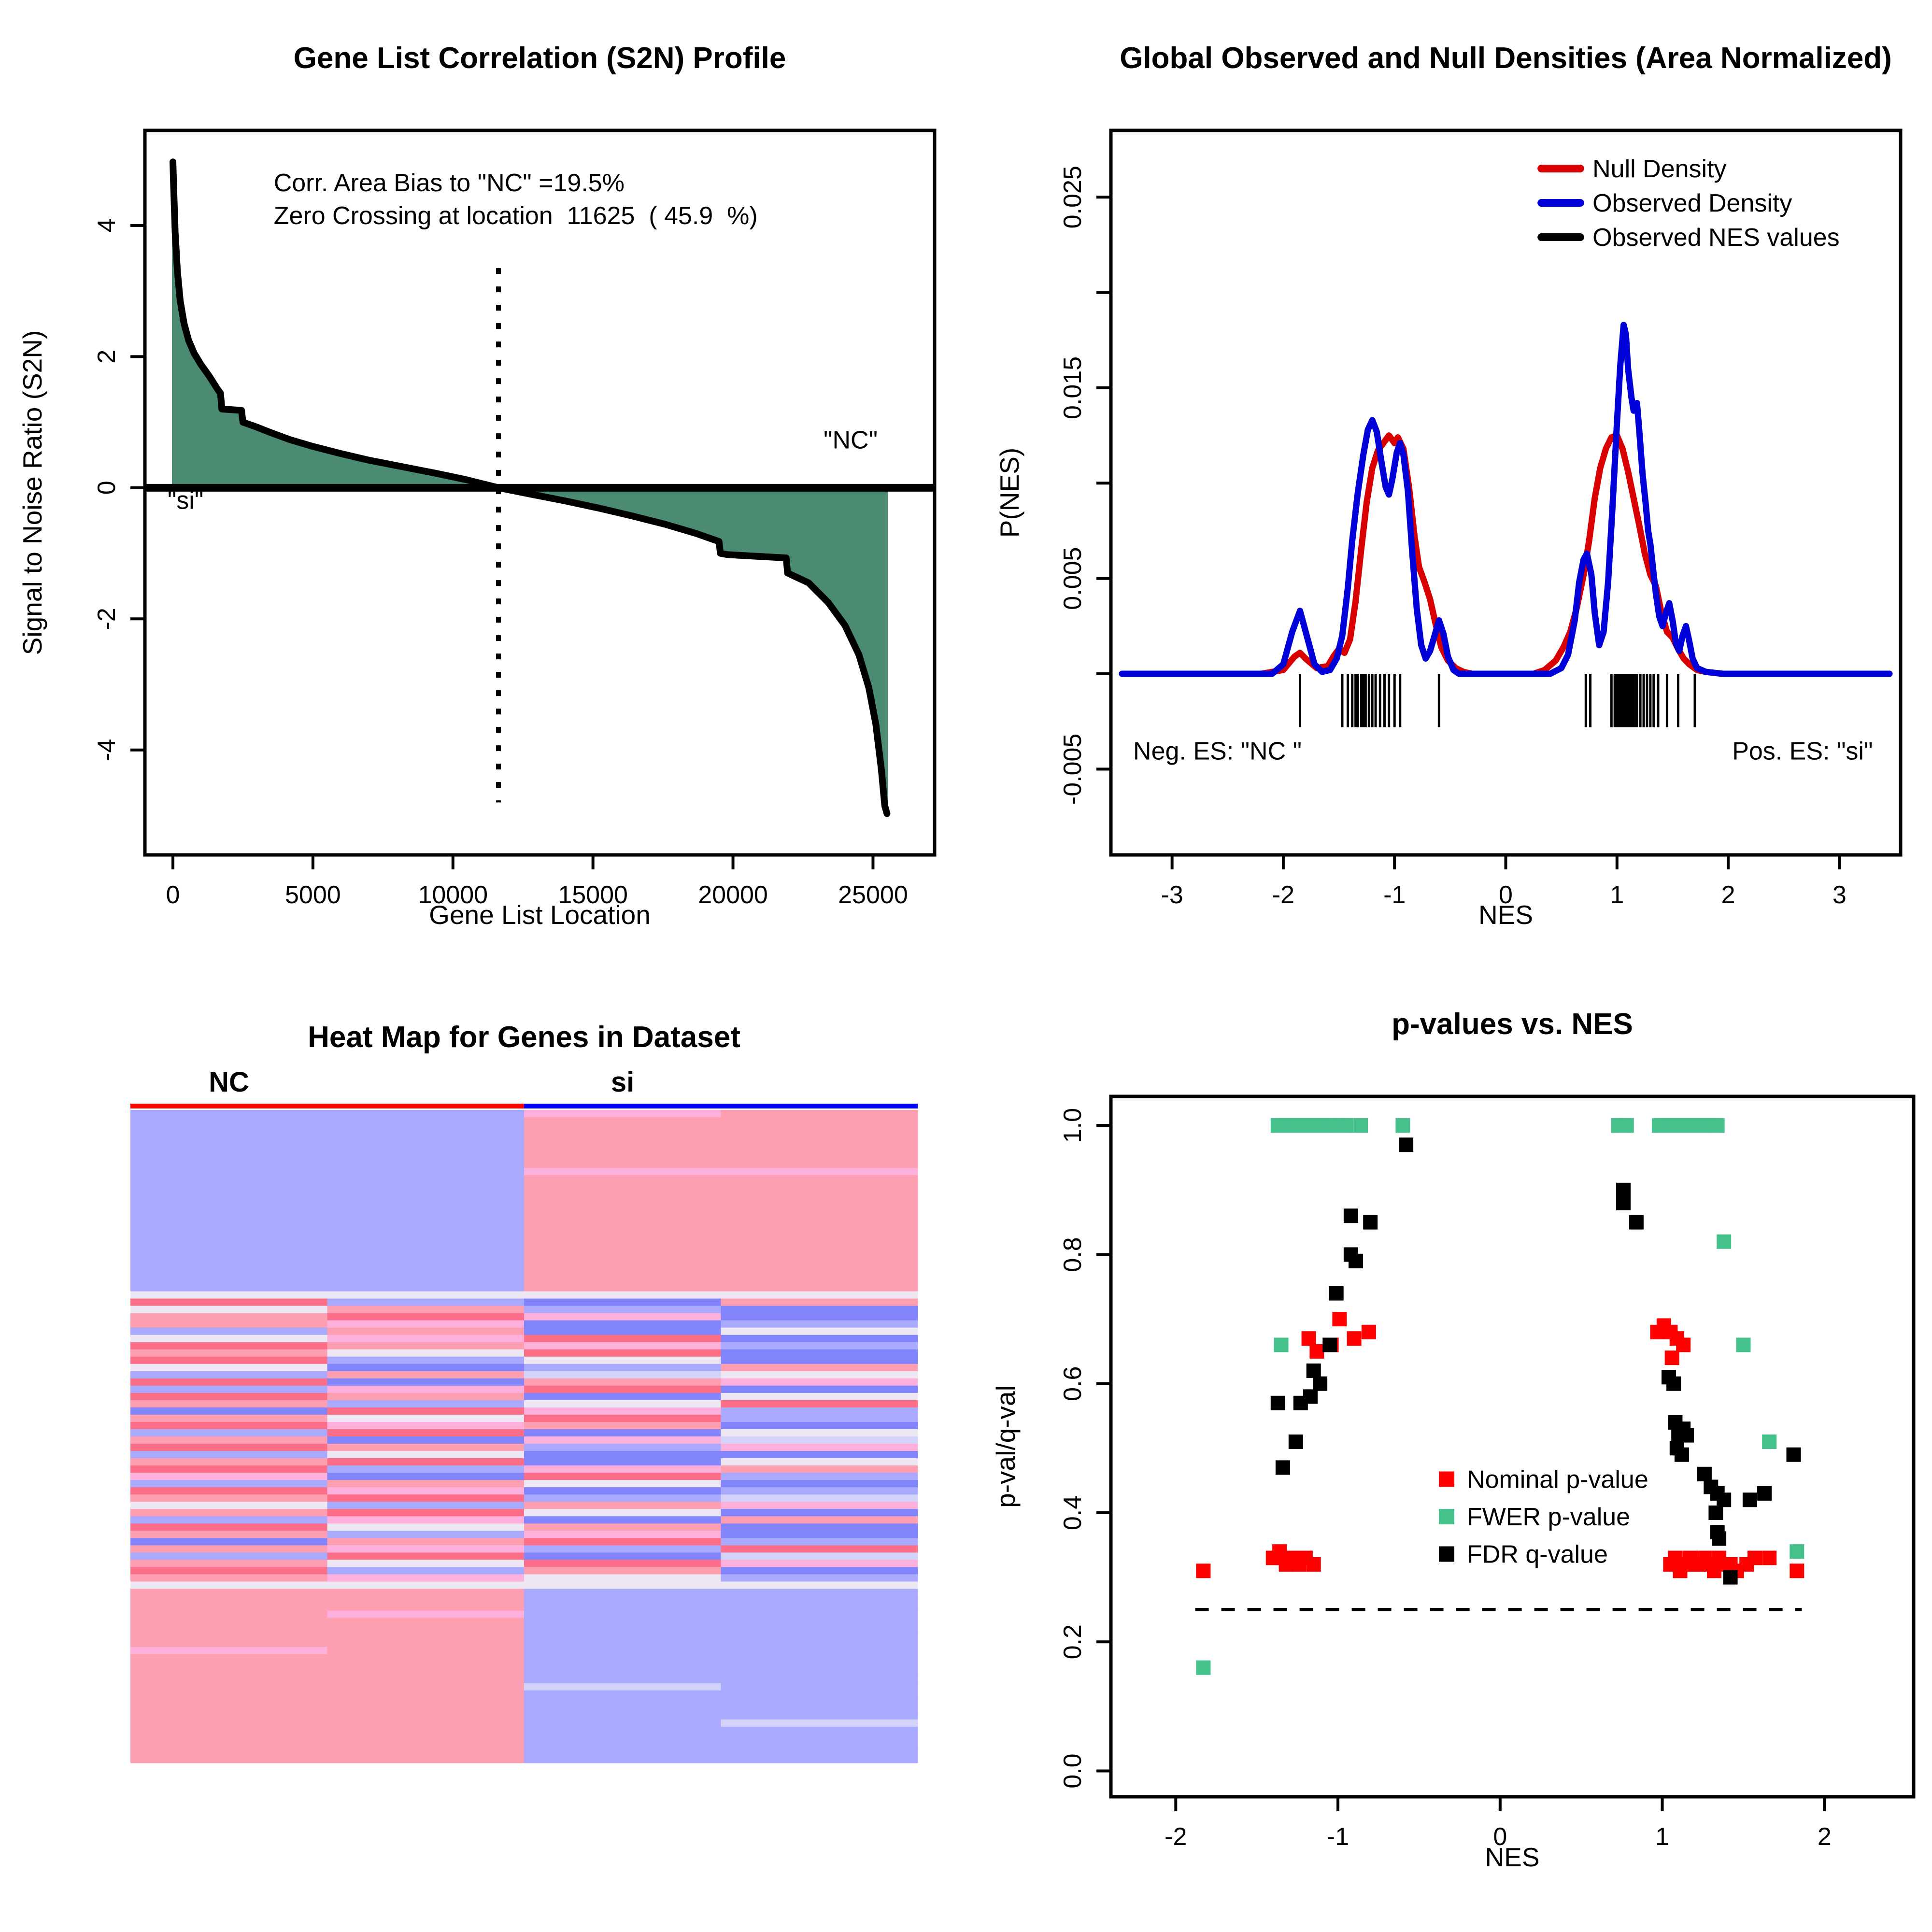 This screenshot has height=1932, width=1932. What do you see at coordinates (1662, 1837) in the screenshot?
I see `x-tick-label: 1` at bounding box center [1662, 1837].